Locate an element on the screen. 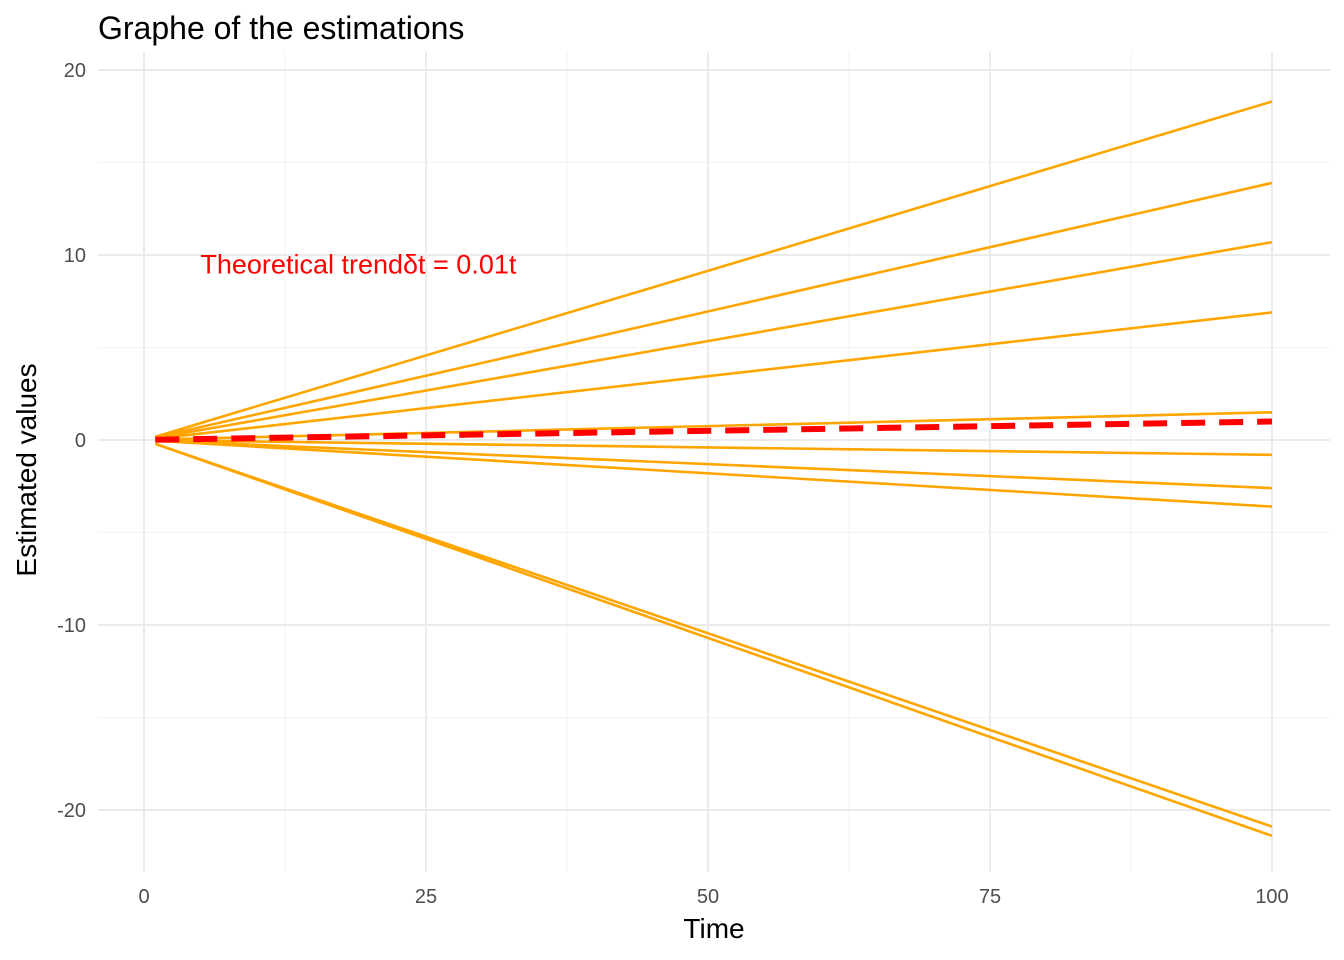 The width and height of the screenshot is (1344, 960). x-tick-labels: 0 25 50 75 100 is located at coordinates (713, 897).